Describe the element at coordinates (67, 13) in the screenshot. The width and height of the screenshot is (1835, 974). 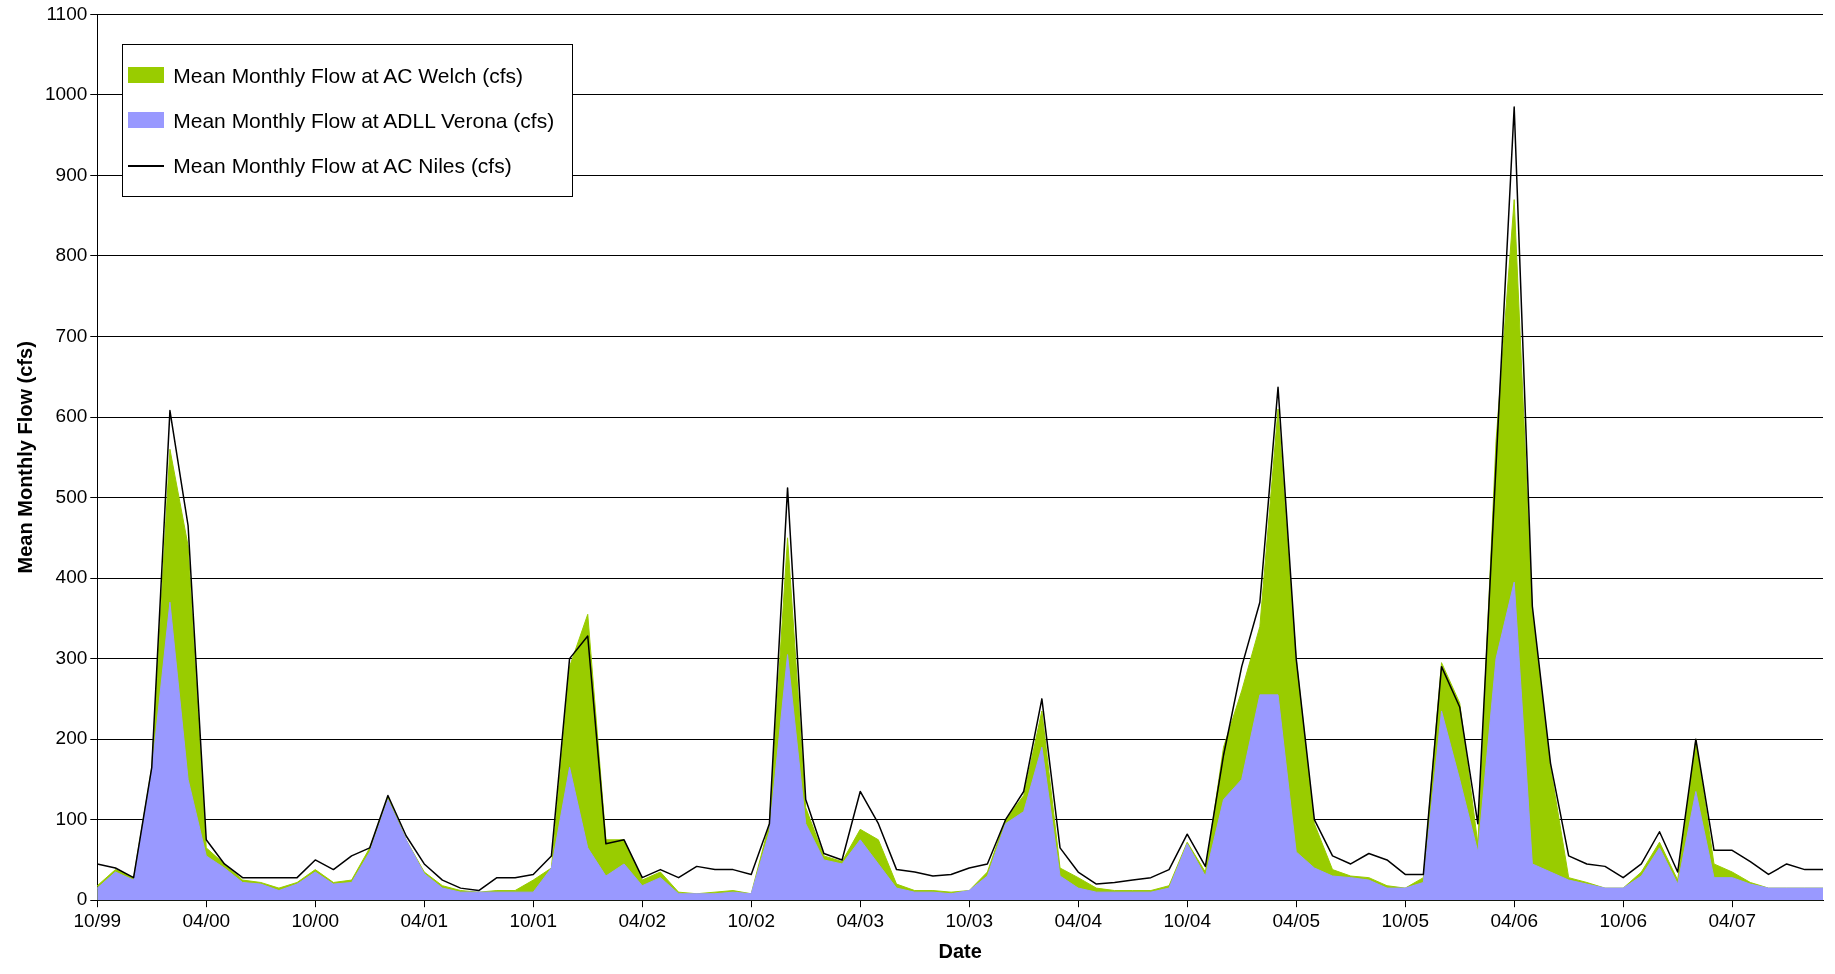
I see `y-tick-label: 1100` at that location.